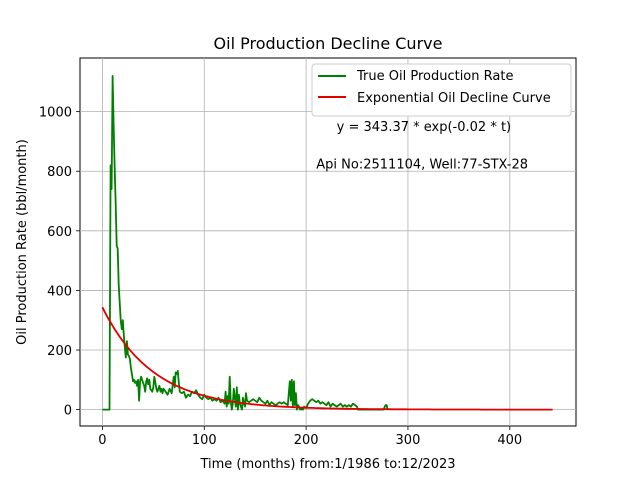  What do you see at coordinates (408, 440) in the screenshot?
I see `x-tick-label-300: 300` at bounding box center [408, 440].